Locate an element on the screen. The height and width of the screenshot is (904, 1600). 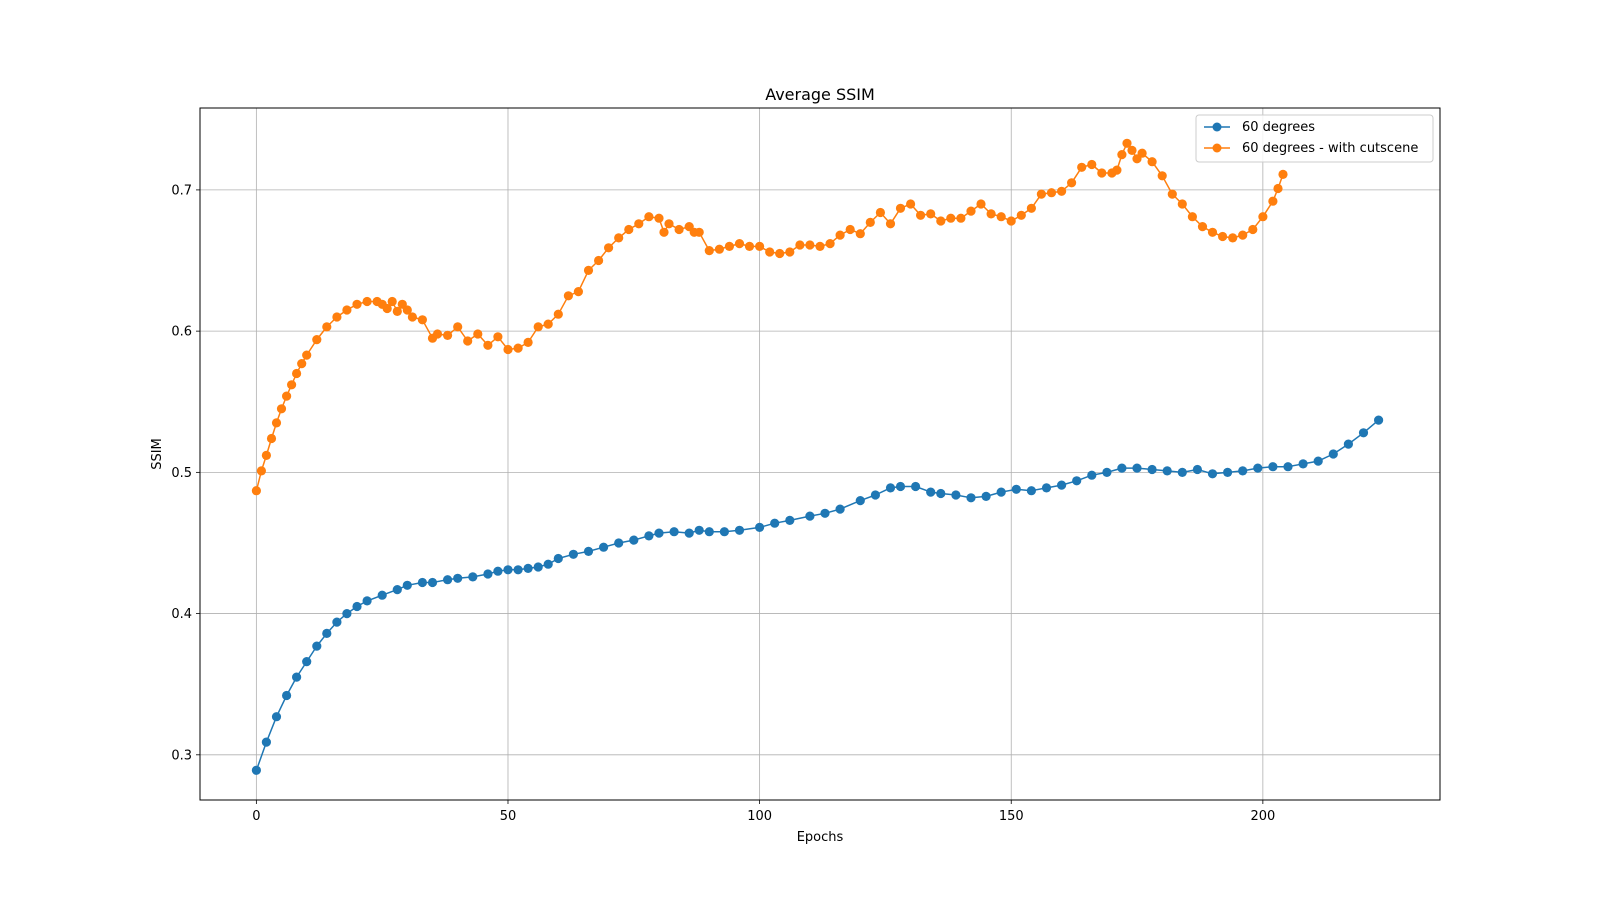
x-tick-label: 150 is located at coordinates (1011, 816).